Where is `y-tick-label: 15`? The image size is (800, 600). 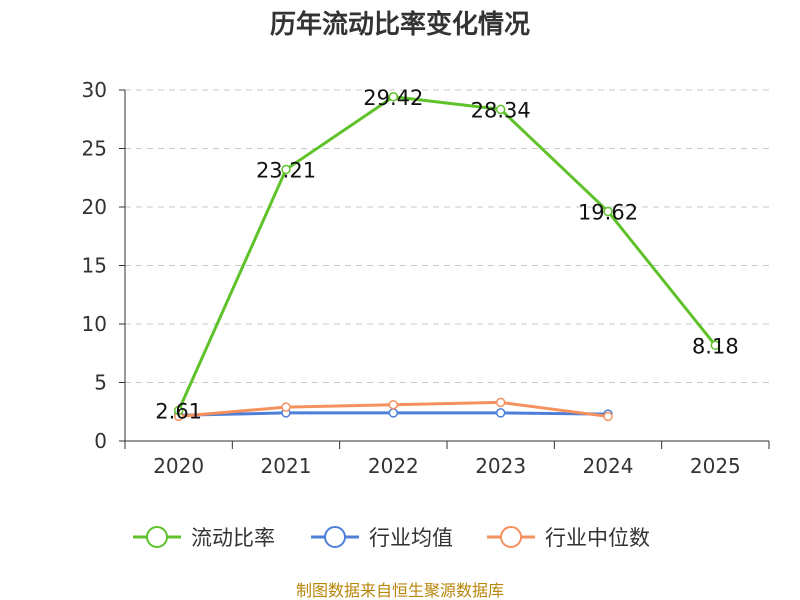 y-tick-label: 15 is located at coordinates (94, 266).